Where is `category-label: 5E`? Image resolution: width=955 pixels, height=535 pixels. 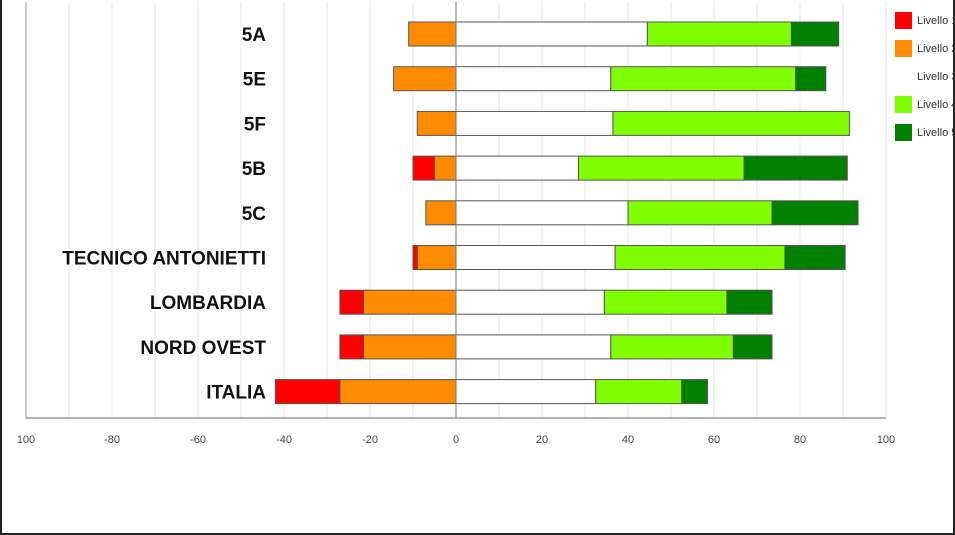
category-label: 5E is located at coordinates (254, 80).